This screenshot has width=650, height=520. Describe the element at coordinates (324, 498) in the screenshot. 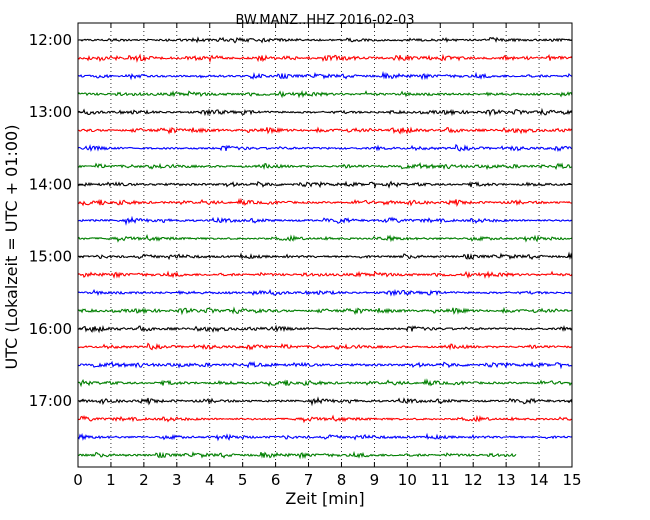

I see `x-axis-label: Zeit [min]` at that location.